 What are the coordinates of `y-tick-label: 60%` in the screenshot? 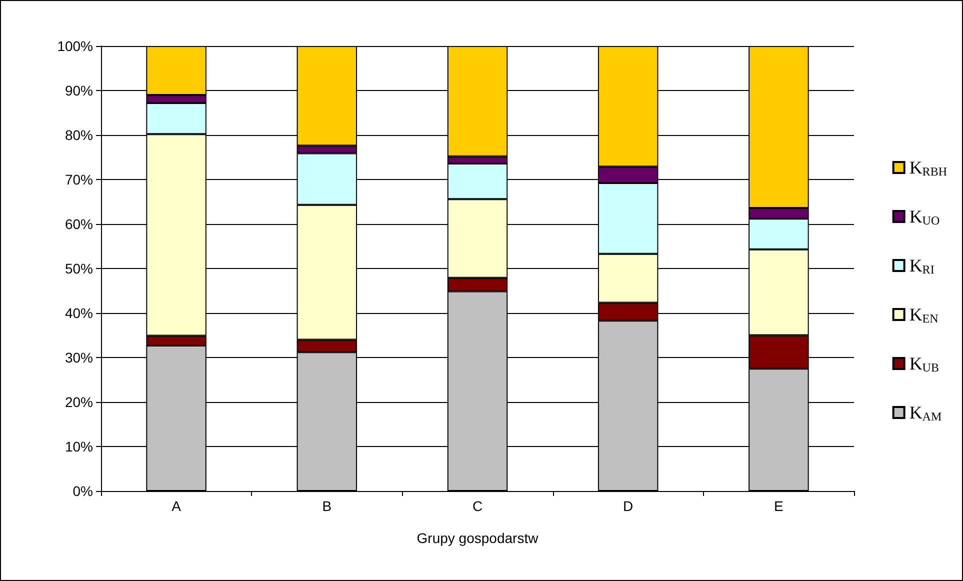 It's located at (78, 224).